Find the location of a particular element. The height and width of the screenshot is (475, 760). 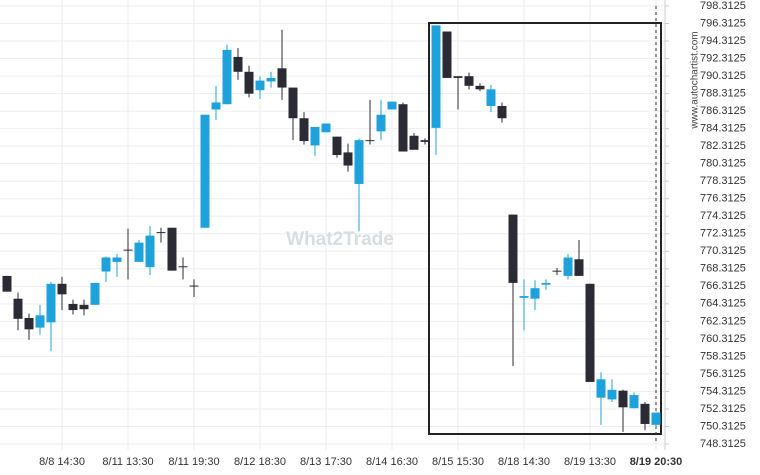

y-tick-label: 784.3125 is located at coordinates (723, 129).